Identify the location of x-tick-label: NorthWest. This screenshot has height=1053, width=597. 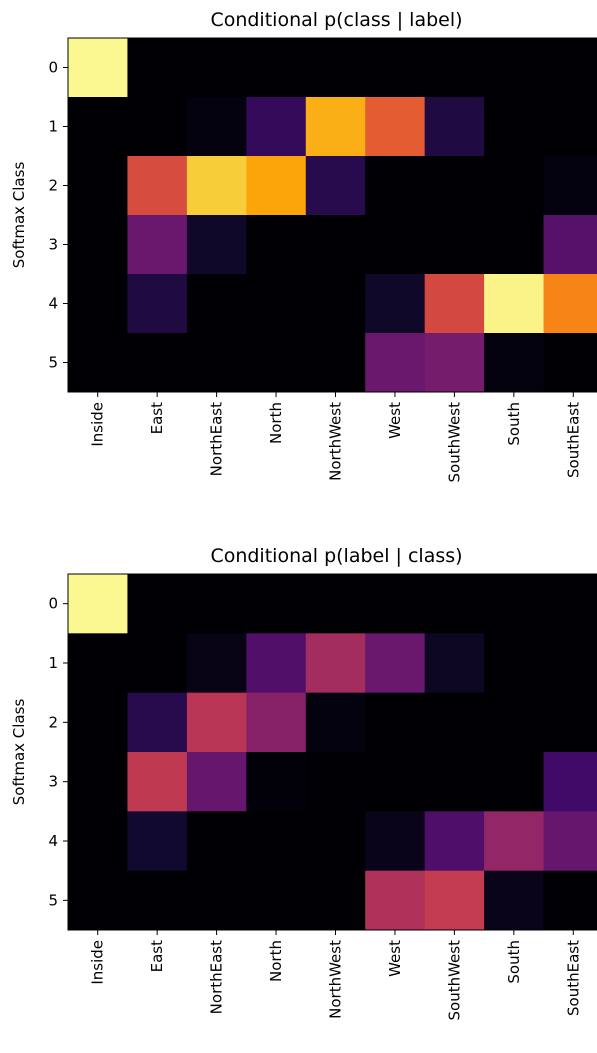
(336, 441).